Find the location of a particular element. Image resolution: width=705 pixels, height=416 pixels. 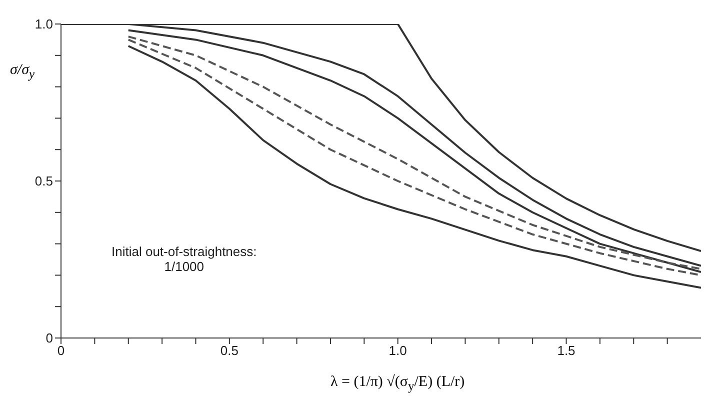

x-tick-label: 1.0 is located at coordinates (397, 350).